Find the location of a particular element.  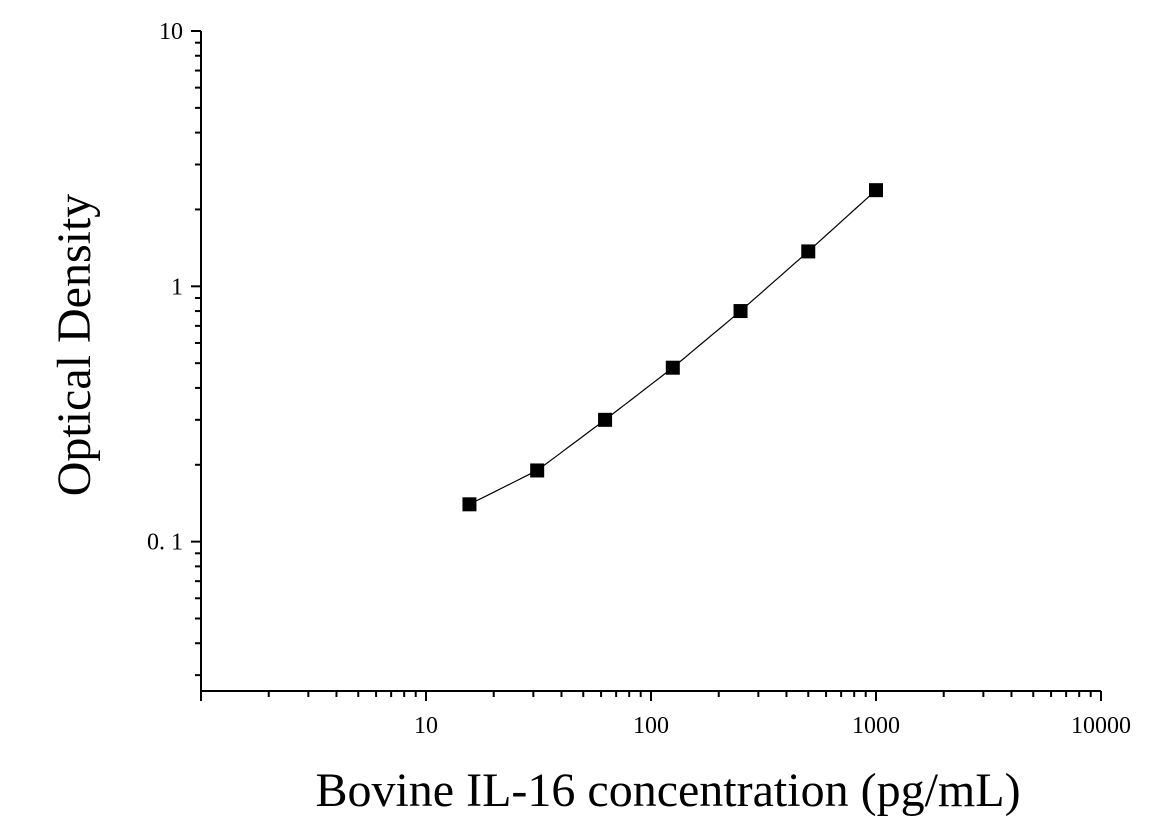

x-axis-title: Bovine IL-16 concentration (pg/mL) is located at coordinates (667, 790).